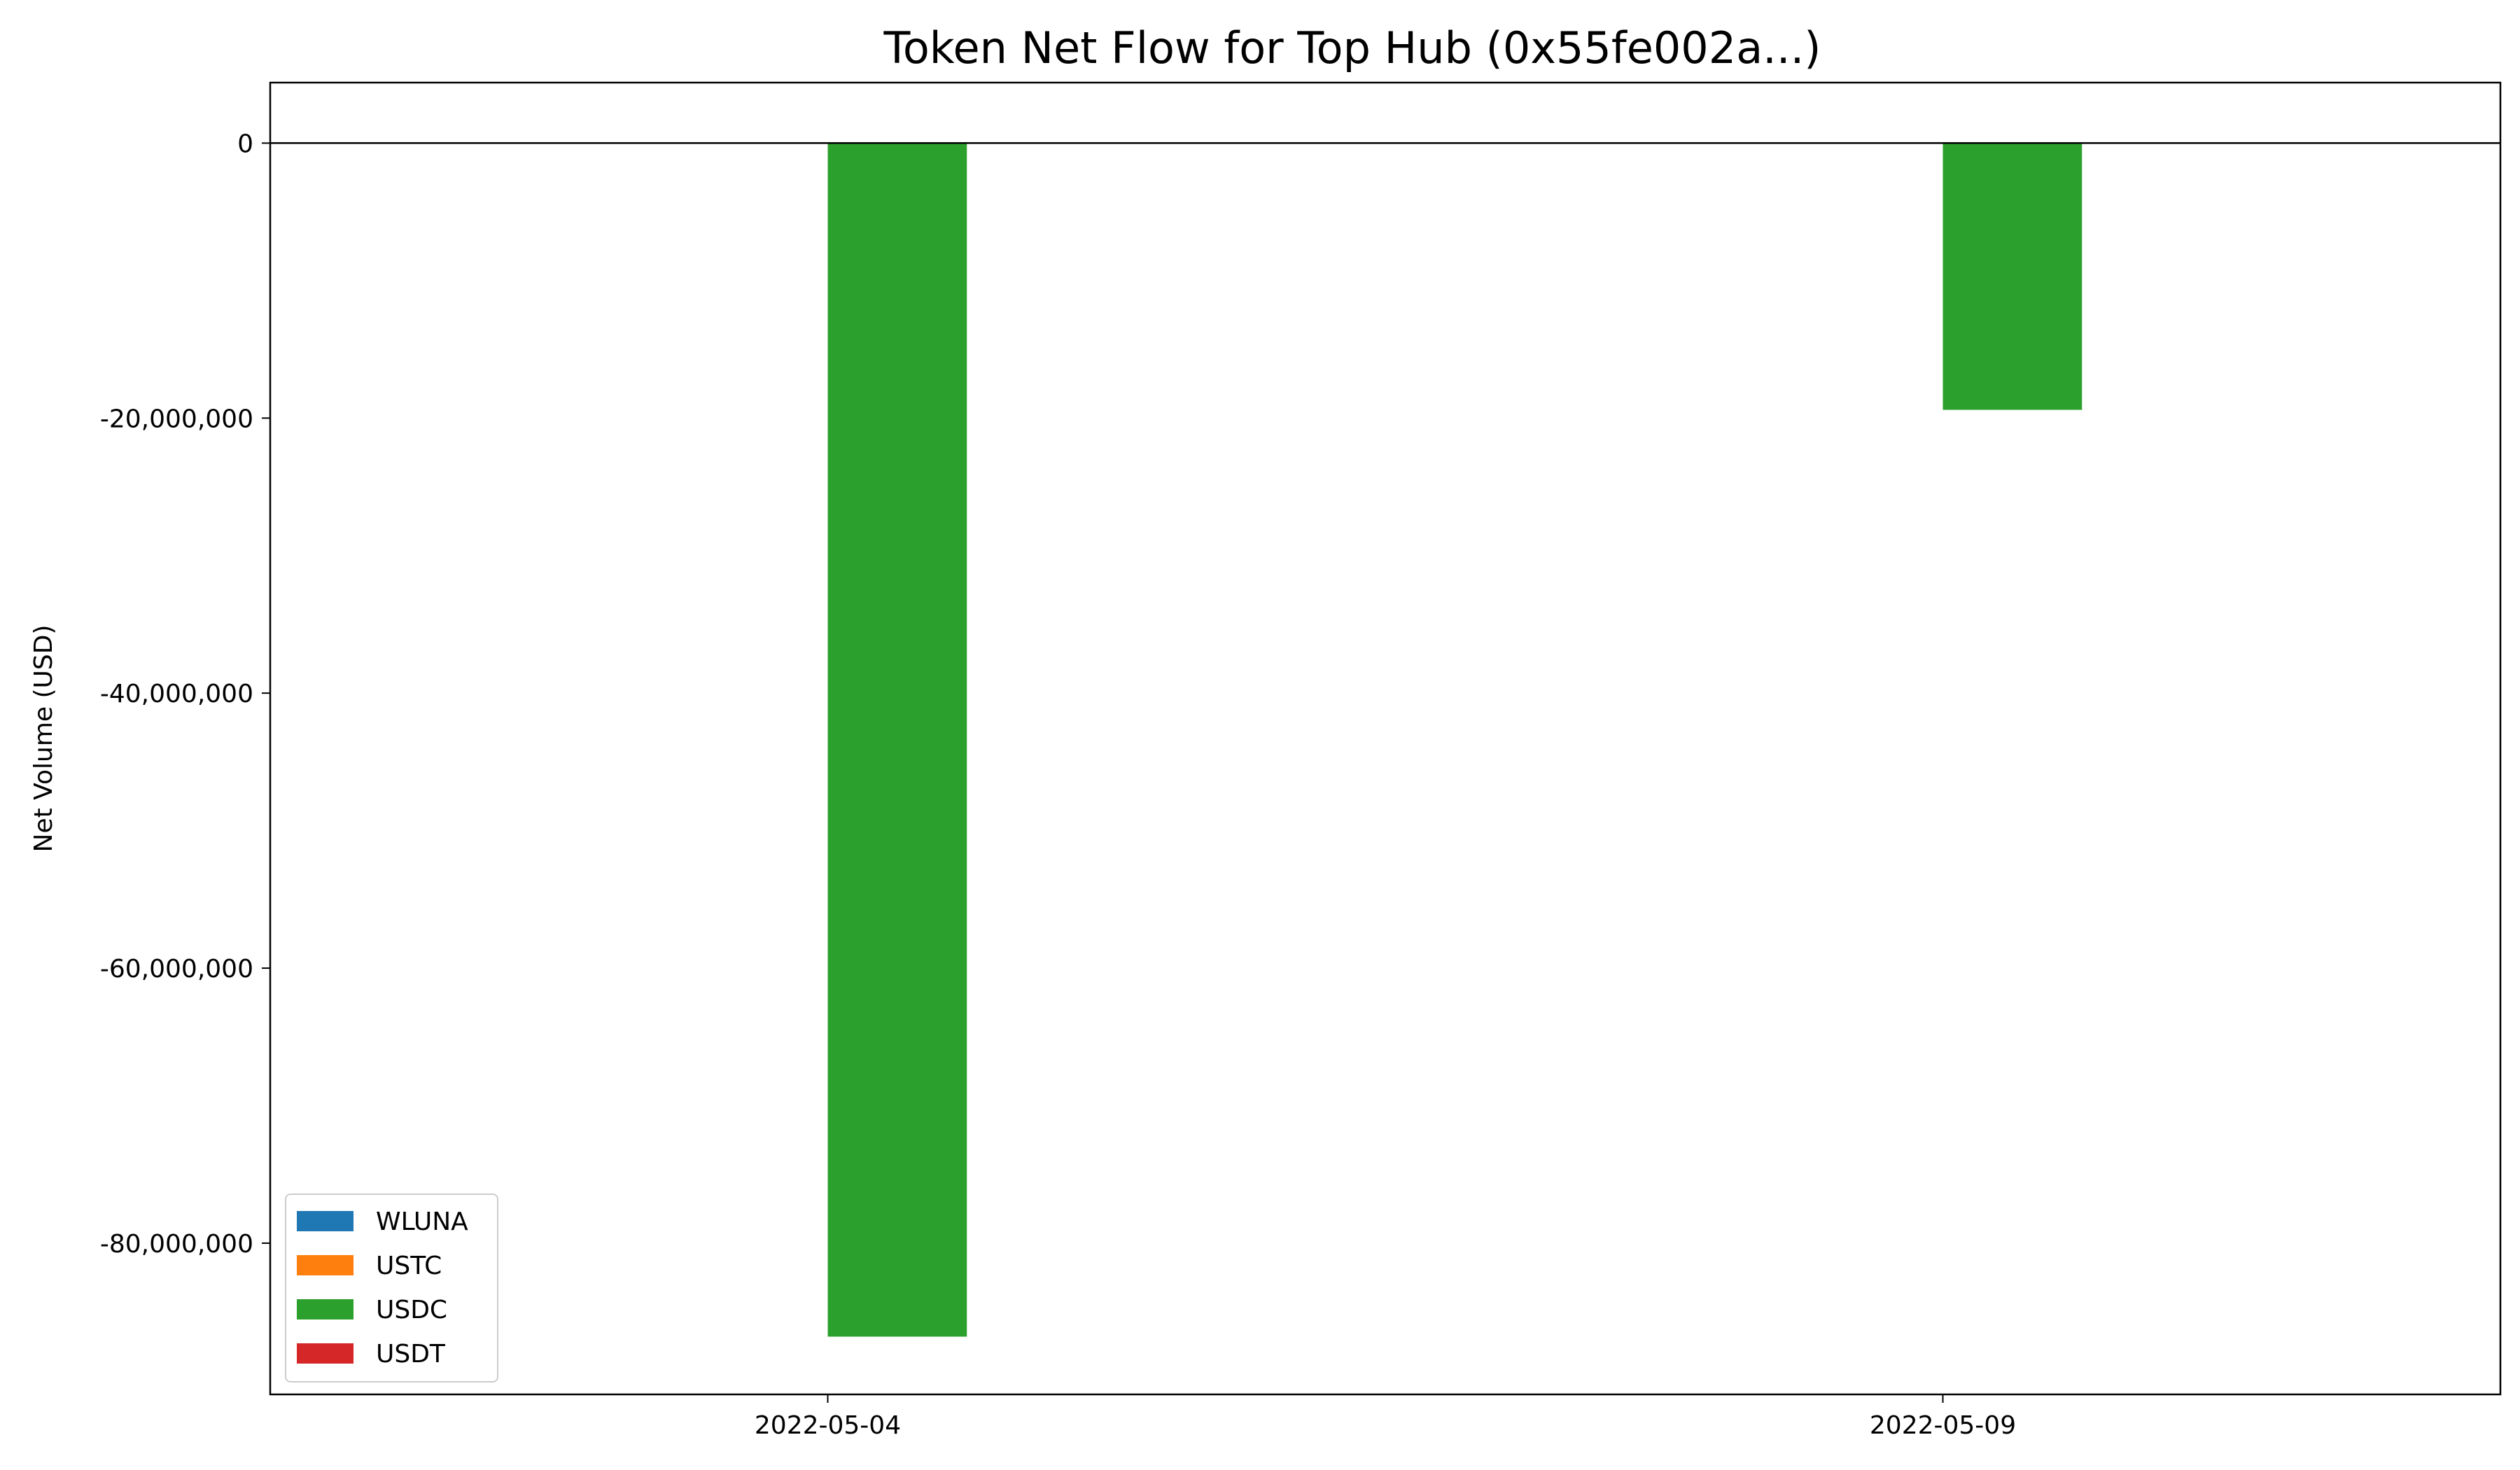 This screenshot has width=2520, height=1470. Describe the element at coordinates (1943, 1425) in the screenshot. I see `x-tick-label: 2022-05-09` at that location.